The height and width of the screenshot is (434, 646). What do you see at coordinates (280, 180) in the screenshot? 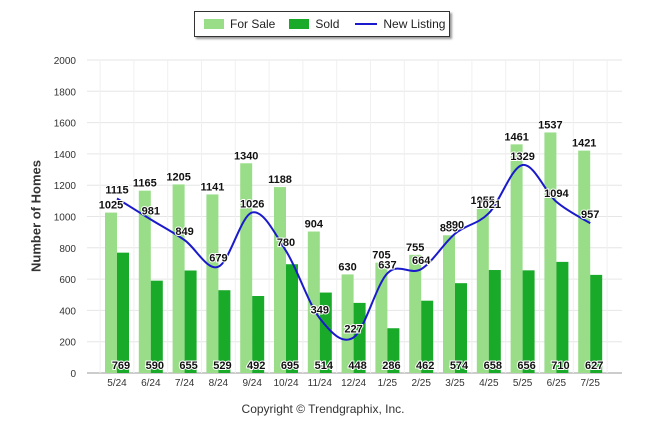
I see `label-for-sale: 1188` at bounding box center [280, 180].